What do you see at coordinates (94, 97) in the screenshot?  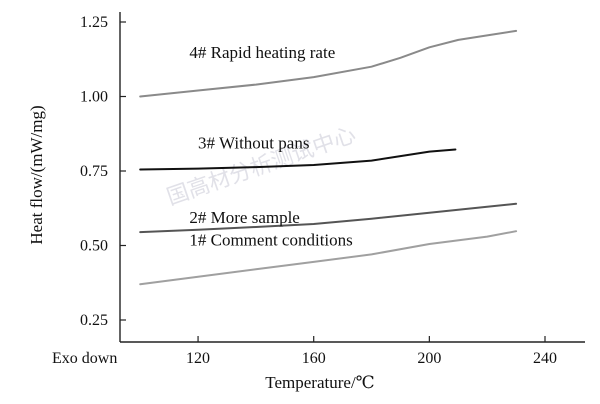 I see `y-tick-label: 1.00` at bounding box center [94, 97].